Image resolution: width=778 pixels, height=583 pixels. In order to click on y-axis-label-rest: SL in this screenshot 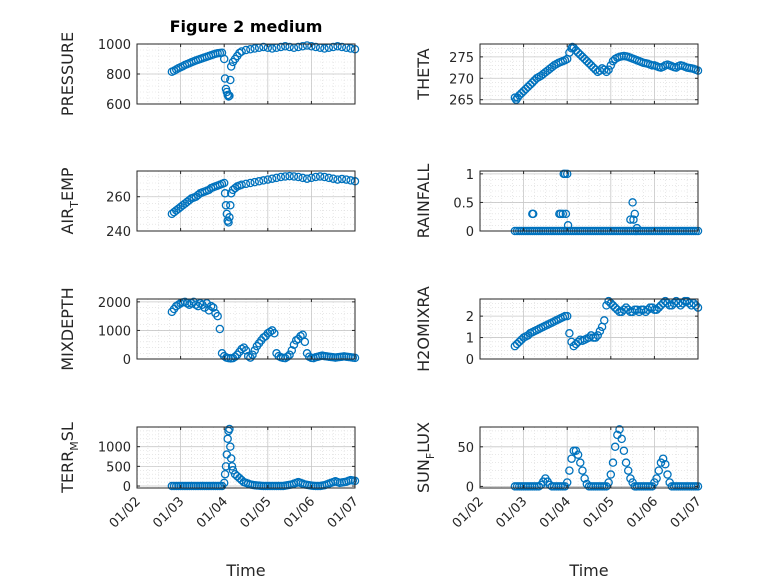, I will do `click(67, 431)`.